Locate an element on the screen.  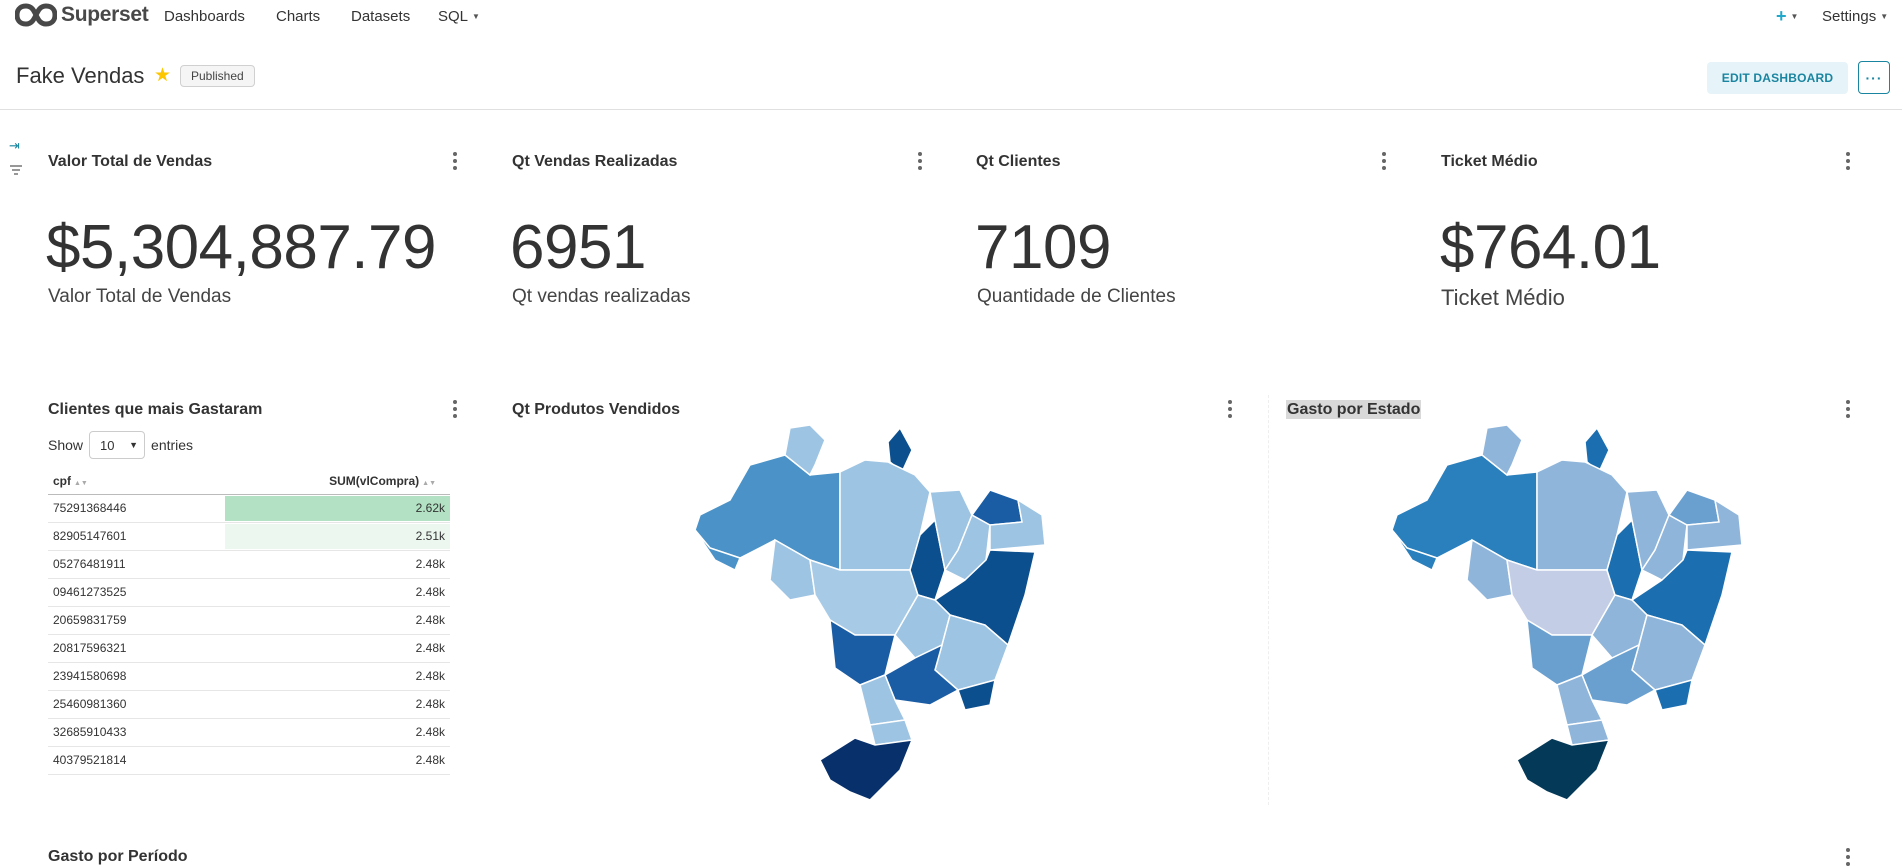
value-text: 2.62k is located at coordinates (430, 508).